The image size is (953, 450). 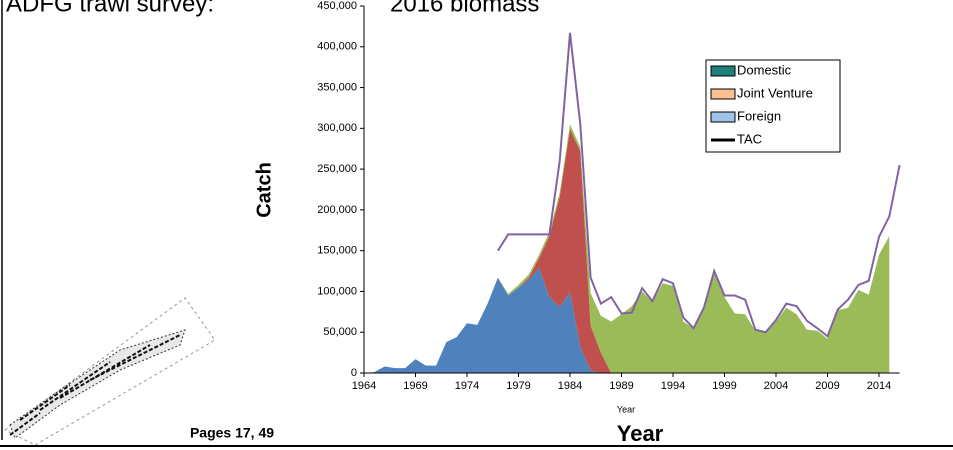 I want to click on y-tick-label: 50,000, so click(x=340, y=332).